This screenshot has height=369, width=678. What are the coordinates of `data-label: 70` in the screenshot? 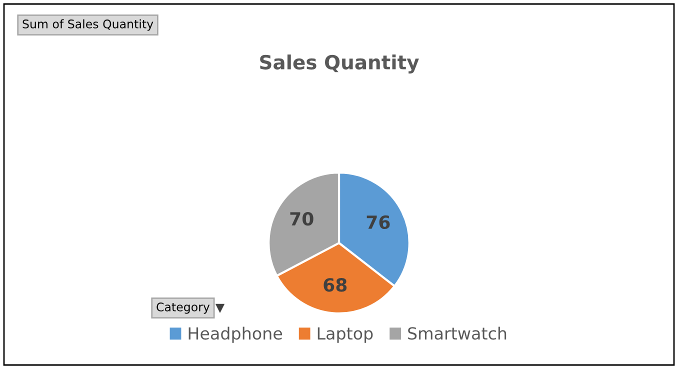 It's located at (302, 219).